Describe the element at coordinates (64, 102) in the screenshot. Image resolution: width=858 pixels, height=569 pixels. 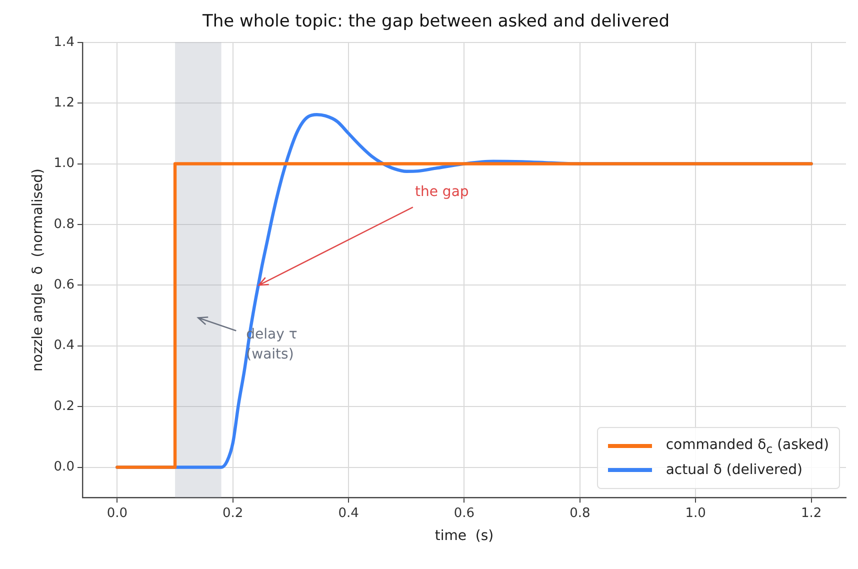
I see `y-tick-label: 1.2` at that location.